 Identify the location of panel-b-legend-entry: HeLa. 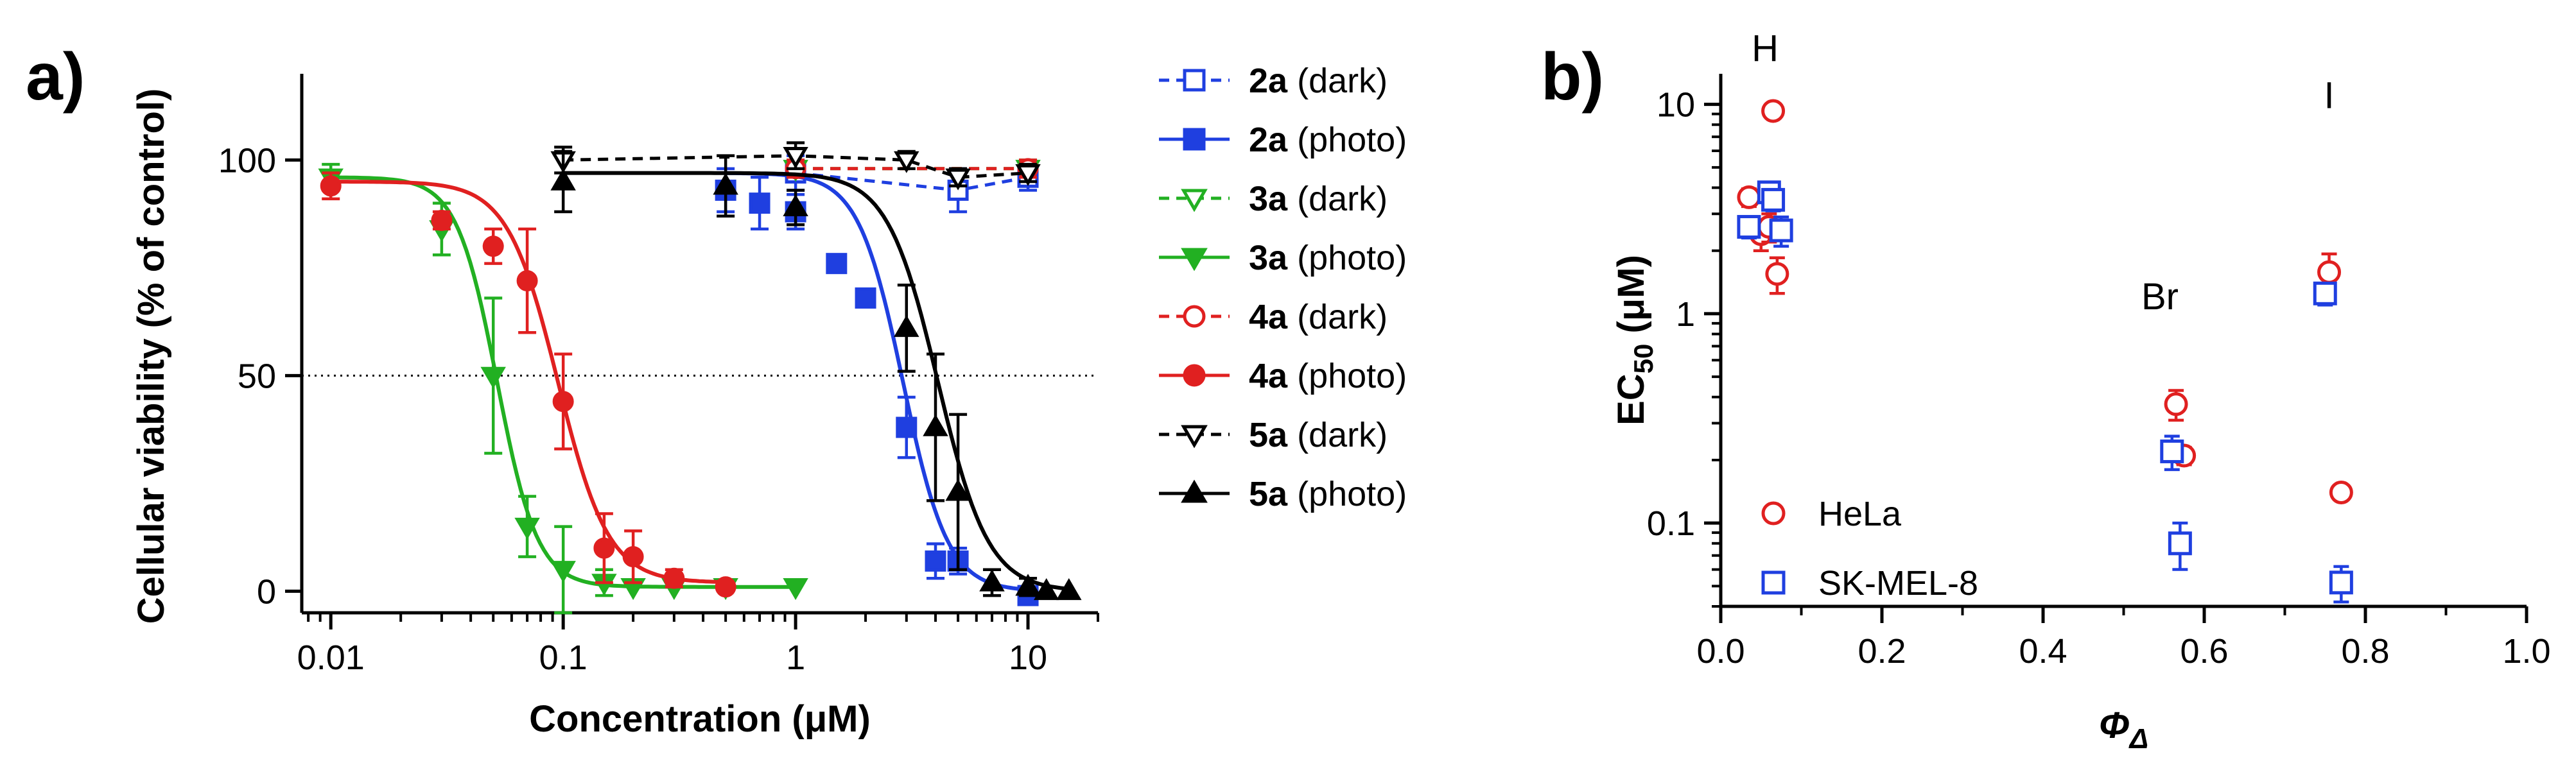
(1831, 514).